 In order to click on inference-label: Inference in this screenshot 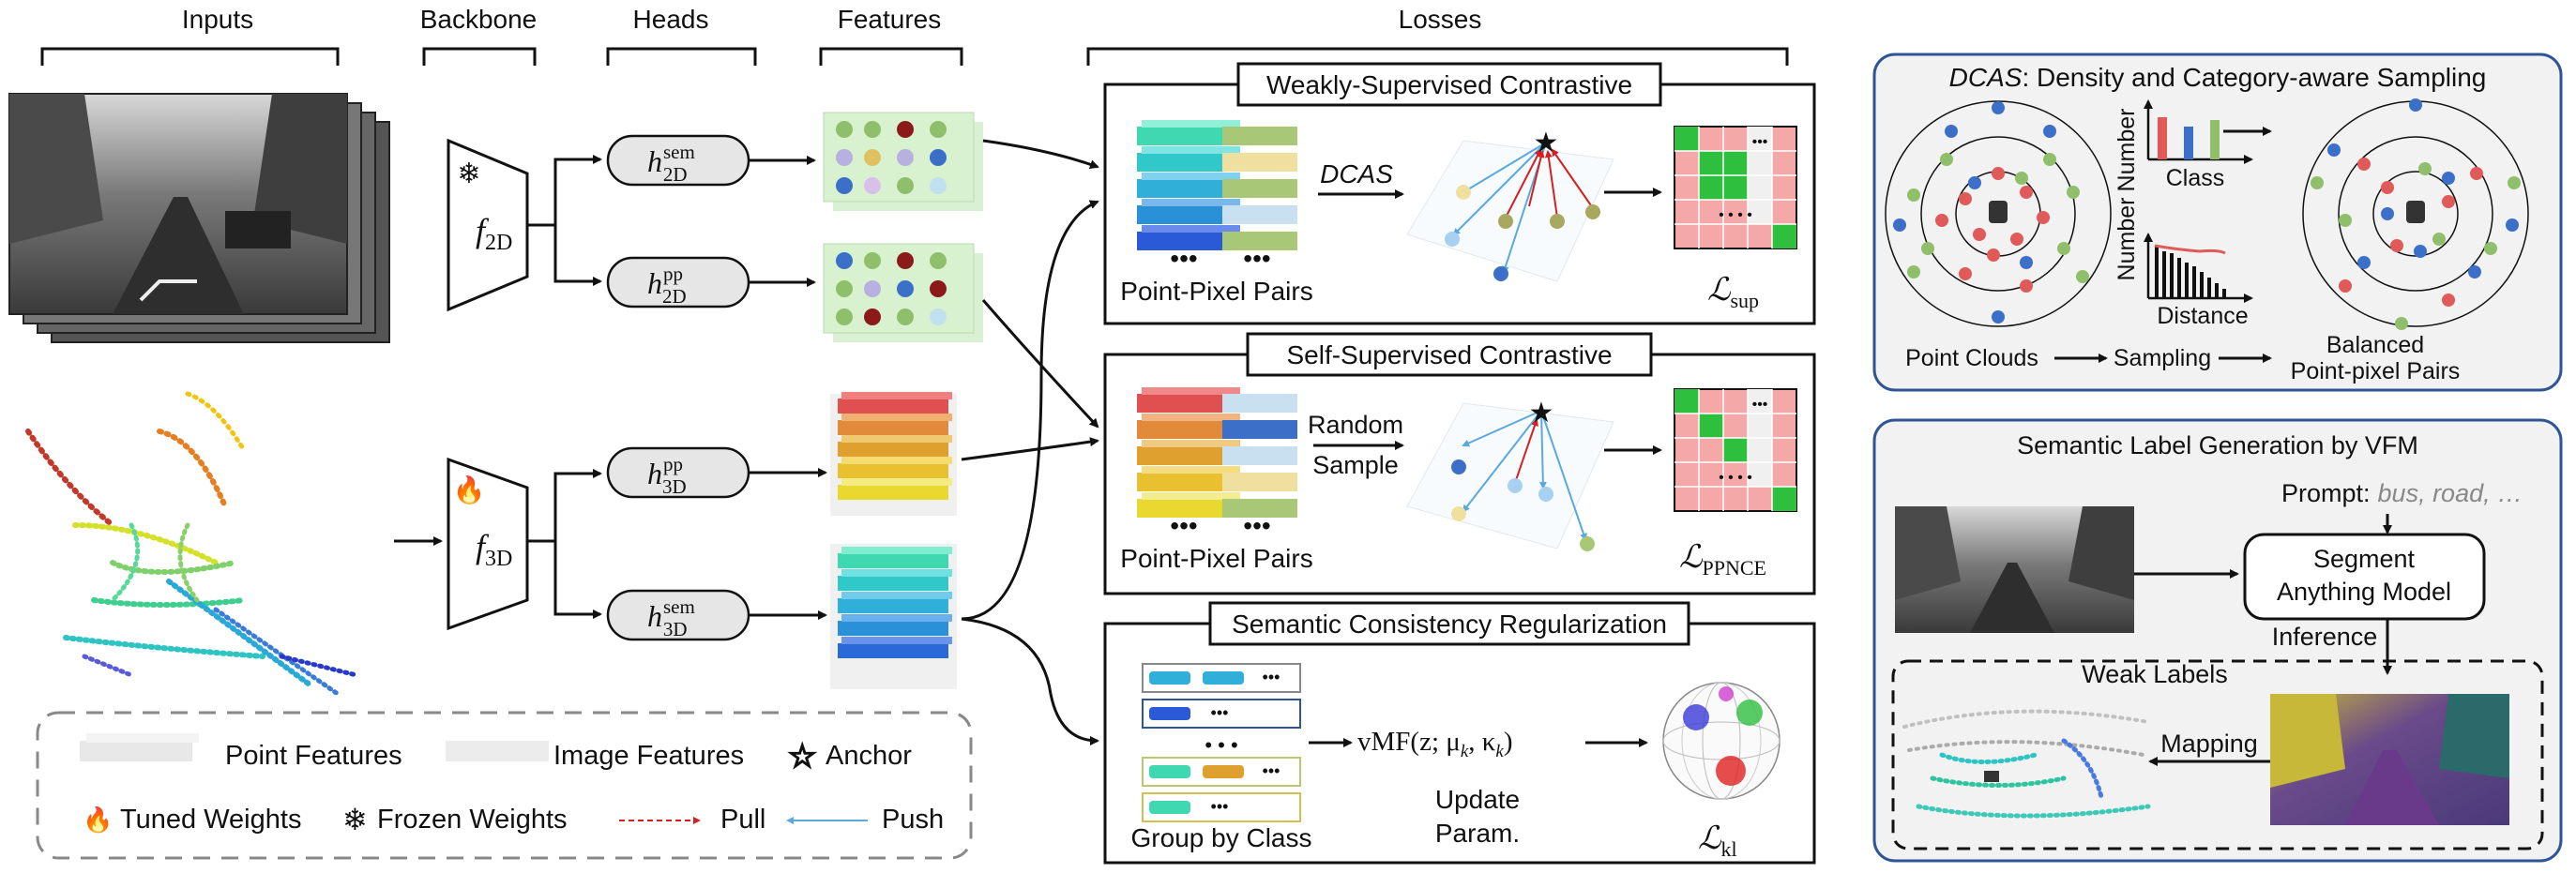, I will do `click(2325, 637)`.